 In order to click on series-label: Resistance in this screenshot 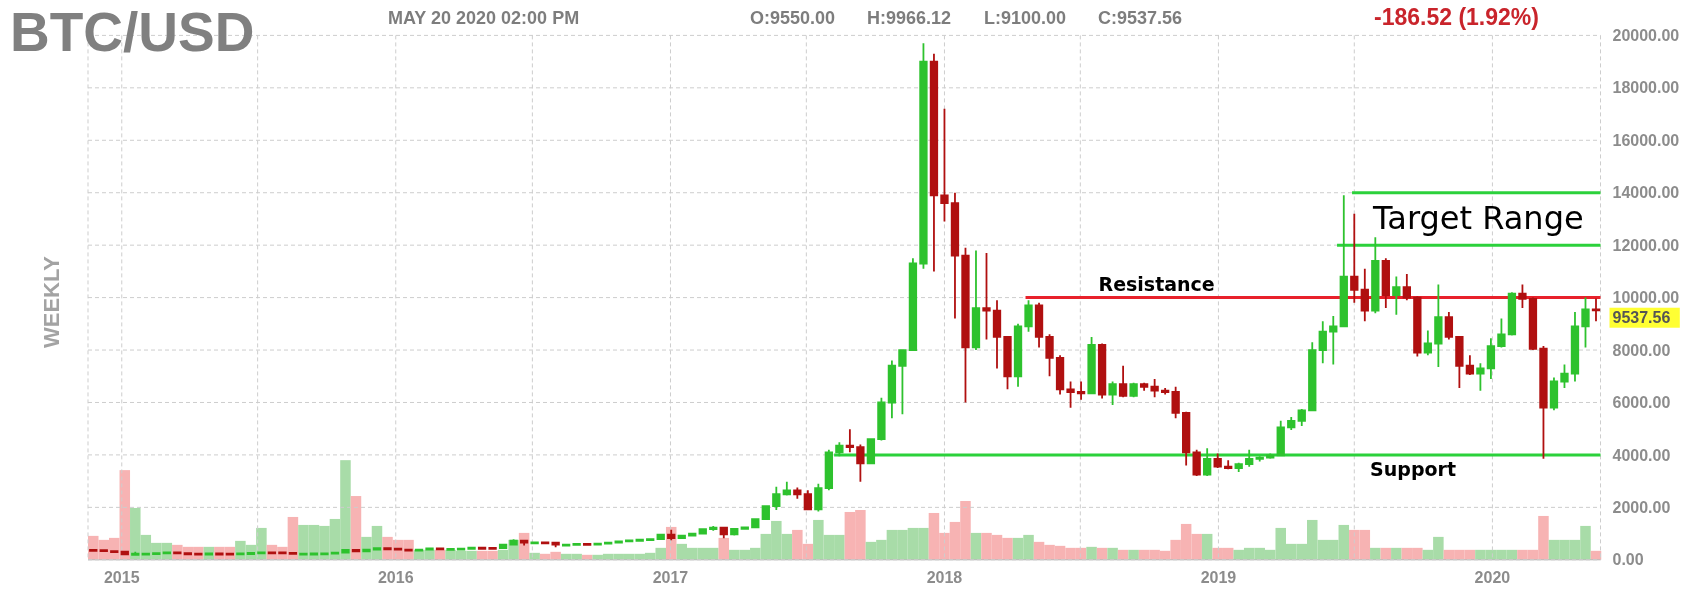, I will do `click(1156, 283)`.